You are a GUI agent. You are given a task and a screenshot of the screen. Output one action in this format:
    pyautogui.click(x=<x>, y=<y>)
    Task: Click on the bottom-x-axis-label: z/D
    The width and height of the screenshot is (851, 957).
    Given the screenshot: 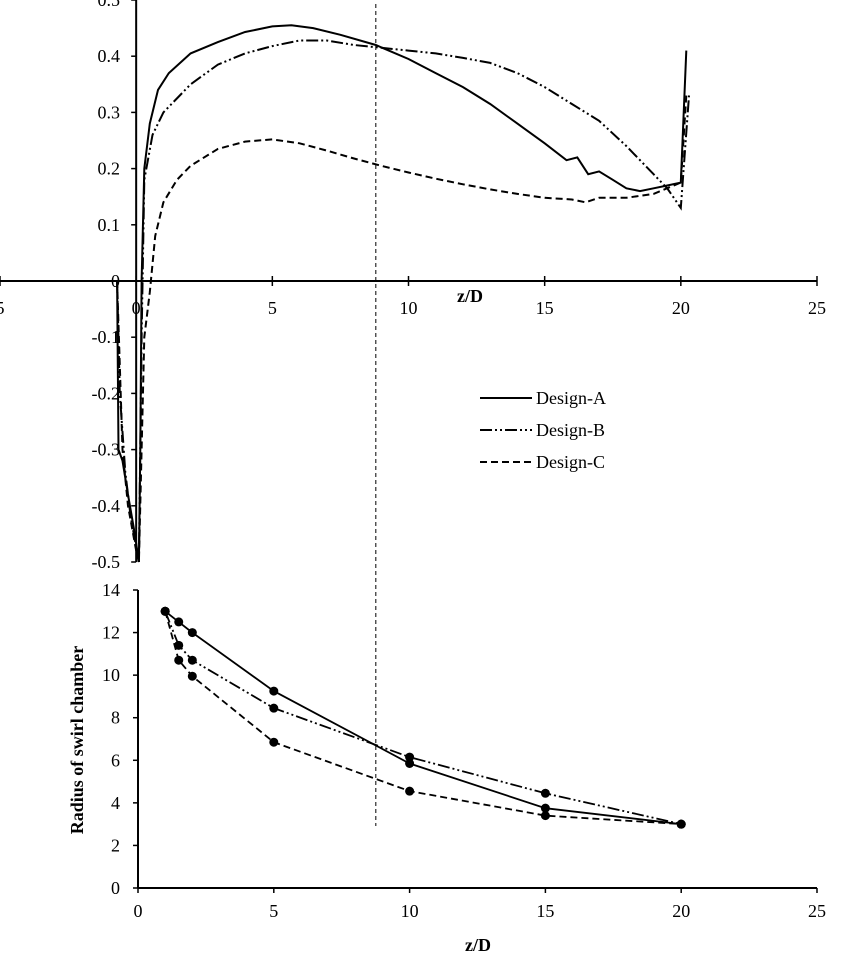 What is the action you would take?
    pyautogui.click(x=478, y=945)
    